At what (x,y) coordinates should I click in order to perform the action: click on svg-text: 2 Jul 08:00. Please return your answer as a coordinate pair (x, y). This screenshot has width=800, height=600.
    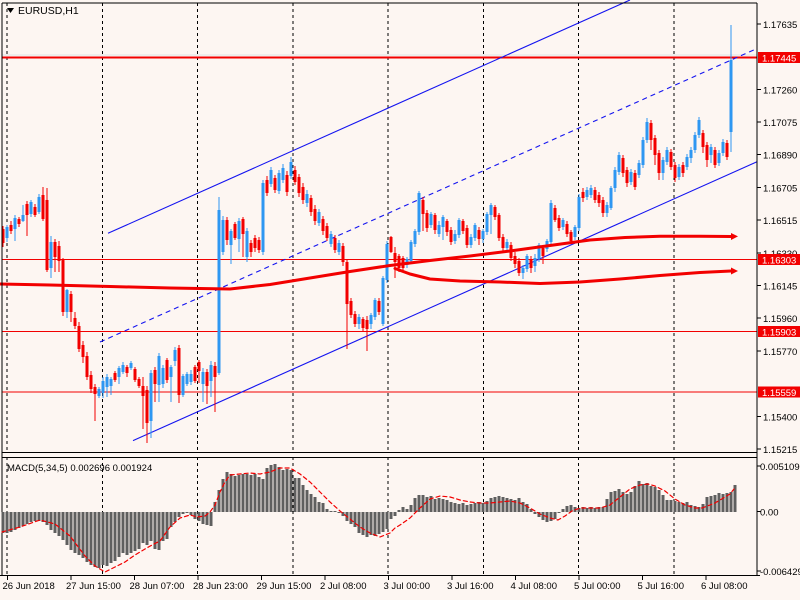
    Looking at the image, I should click on (343, 586).